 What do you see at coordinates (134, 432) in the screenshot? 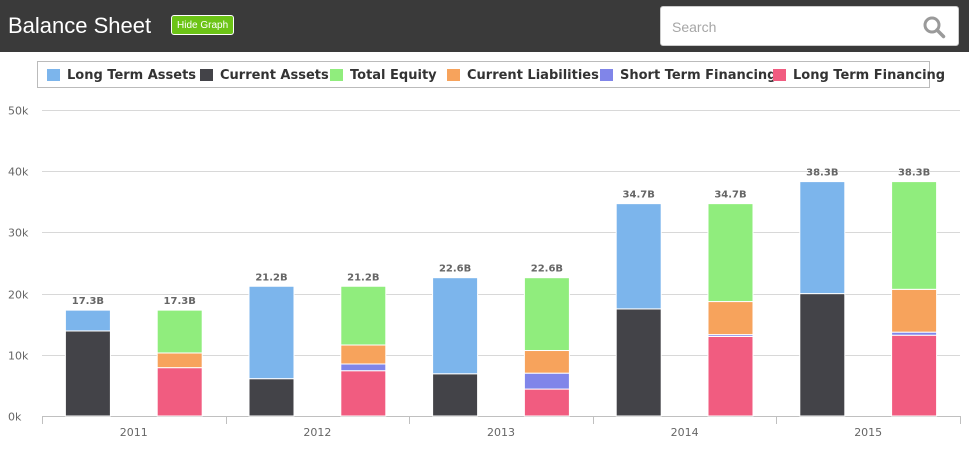
I see `x-tick-label: 2011` at bounding box center [134, 432].